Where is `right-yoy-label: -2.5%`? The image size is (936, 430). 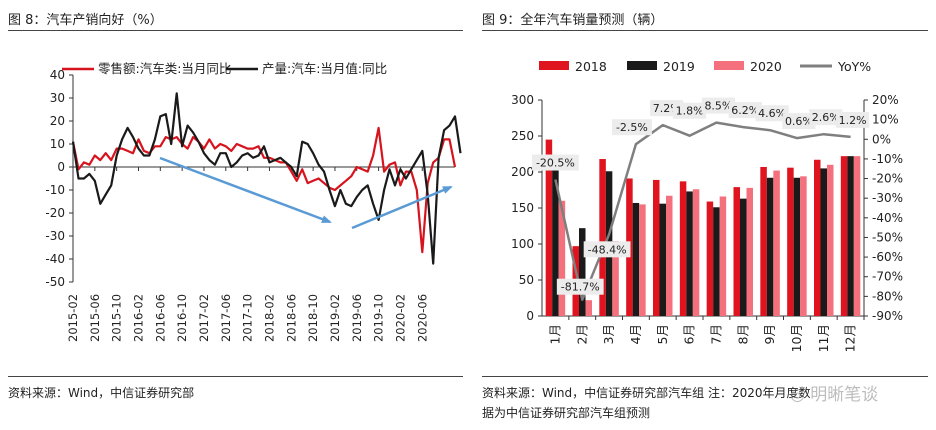 right-yoy-label: -2.5% is located at coordinates (632, 127).